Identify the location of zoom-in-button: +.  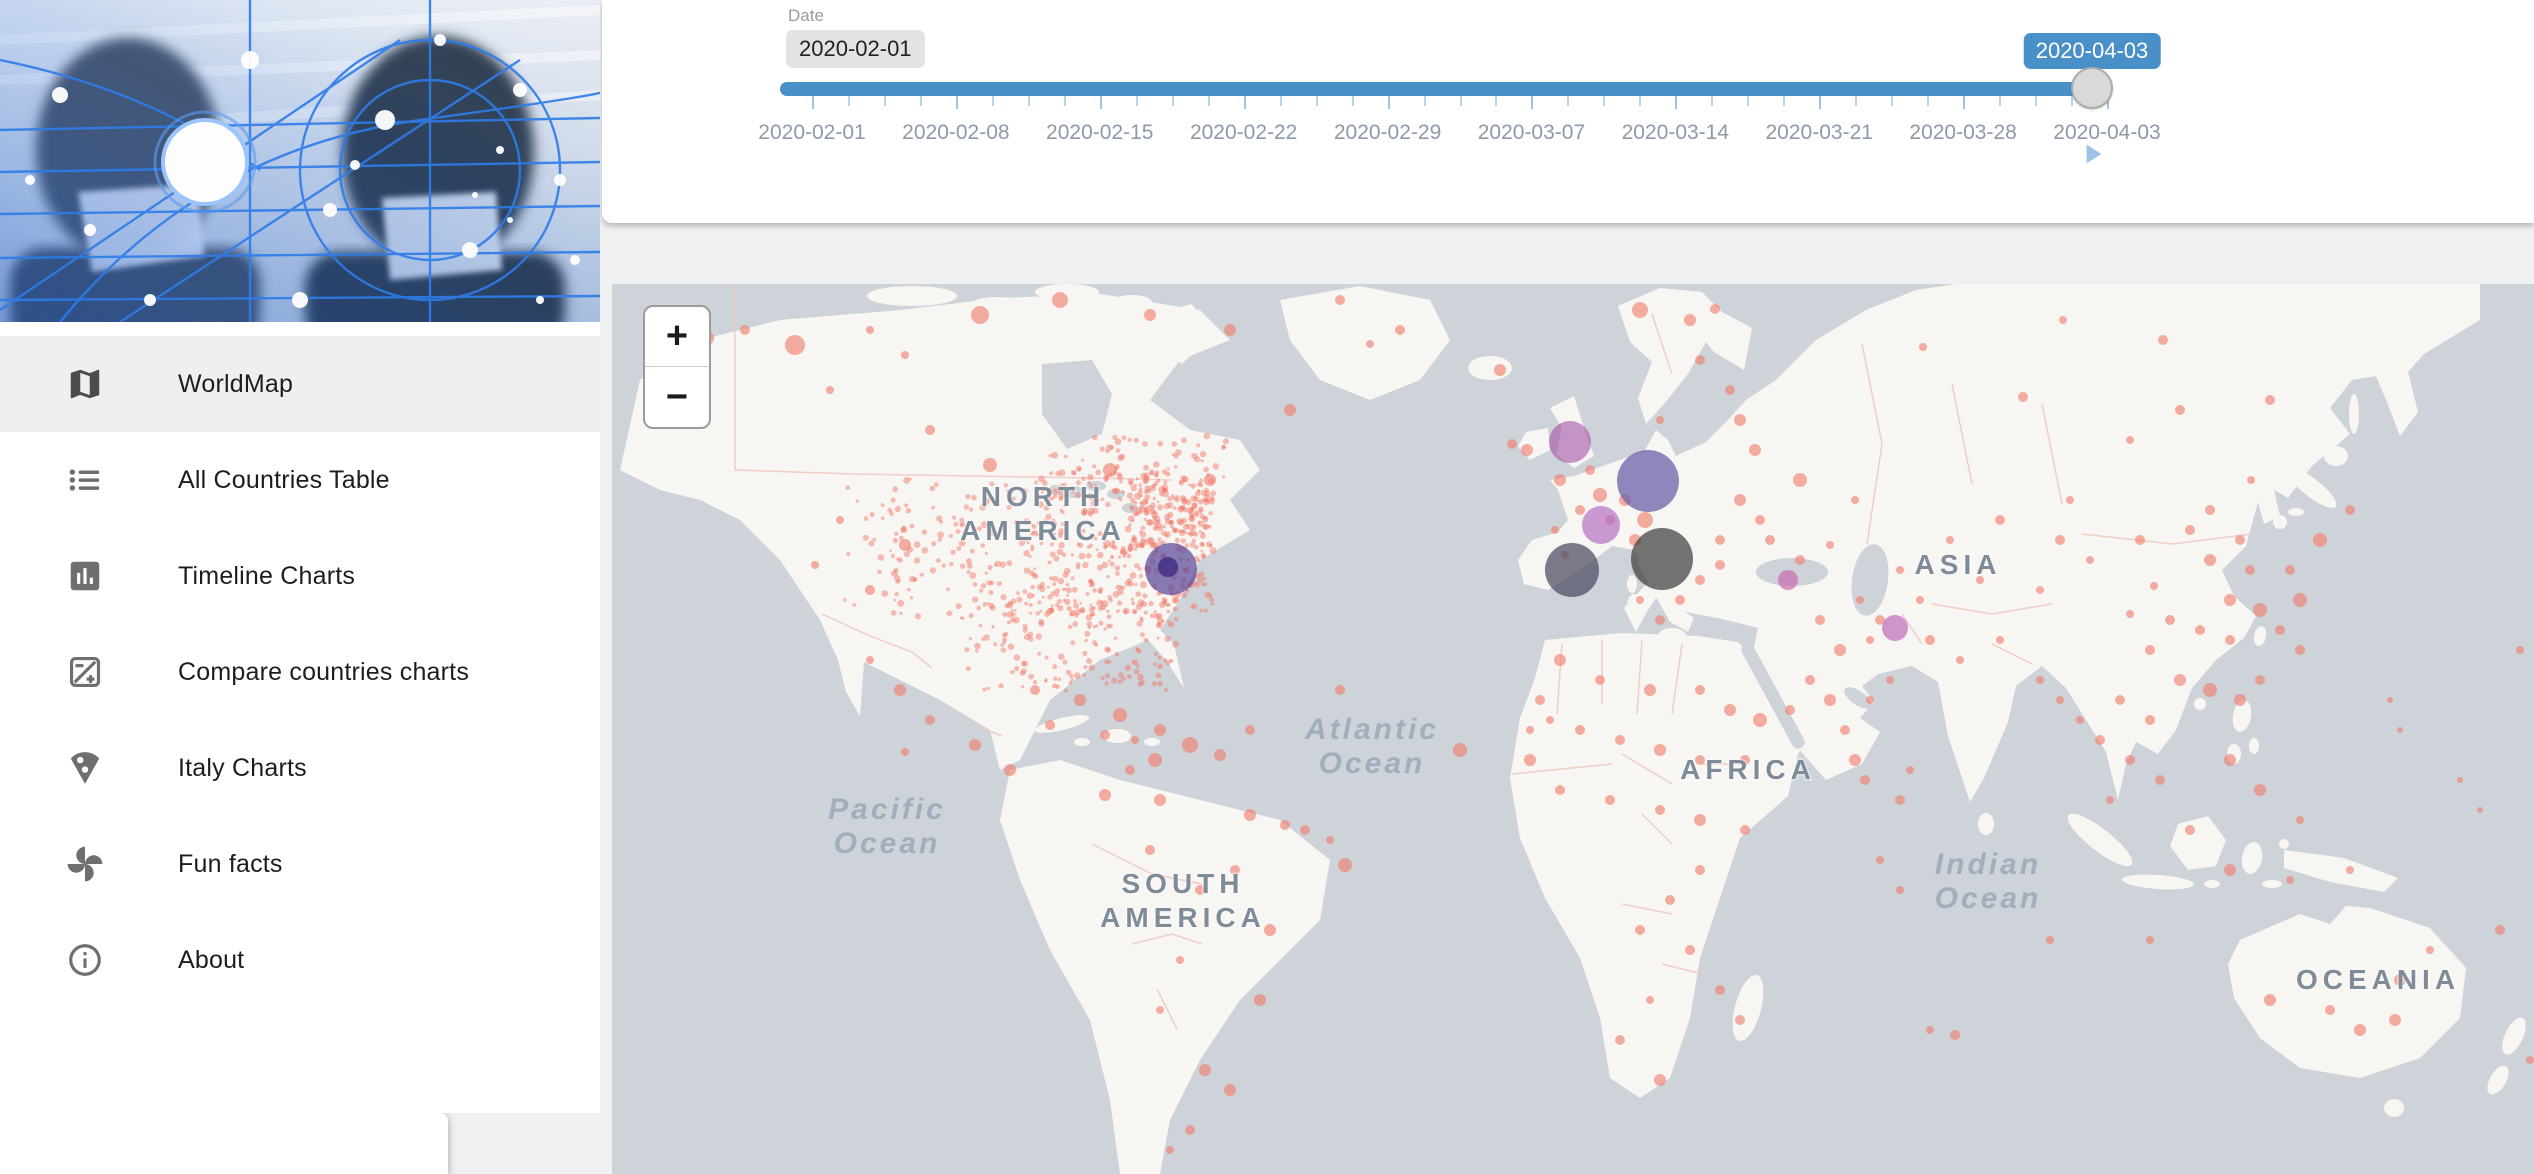
(677, 337).